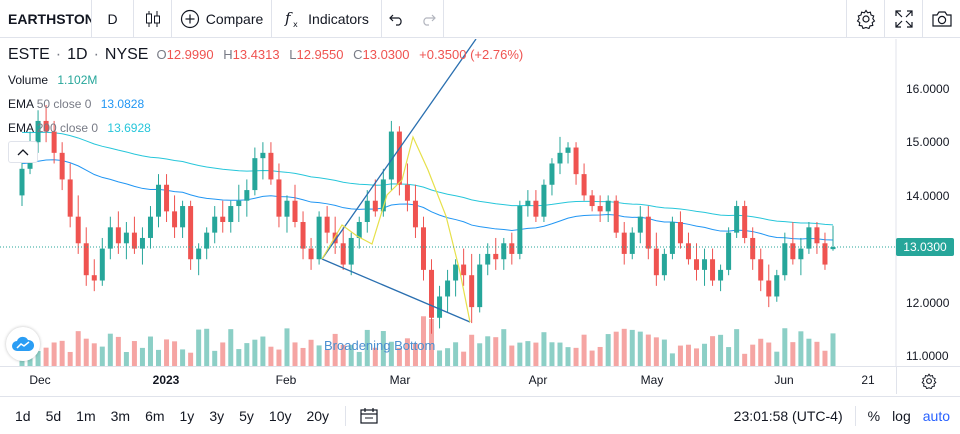 This screenshot has width=960, height=434. What do you see at coordinates (86, 415) in the screenshot?
I see `range-1m: 1m` at bounding box center [86, 415].